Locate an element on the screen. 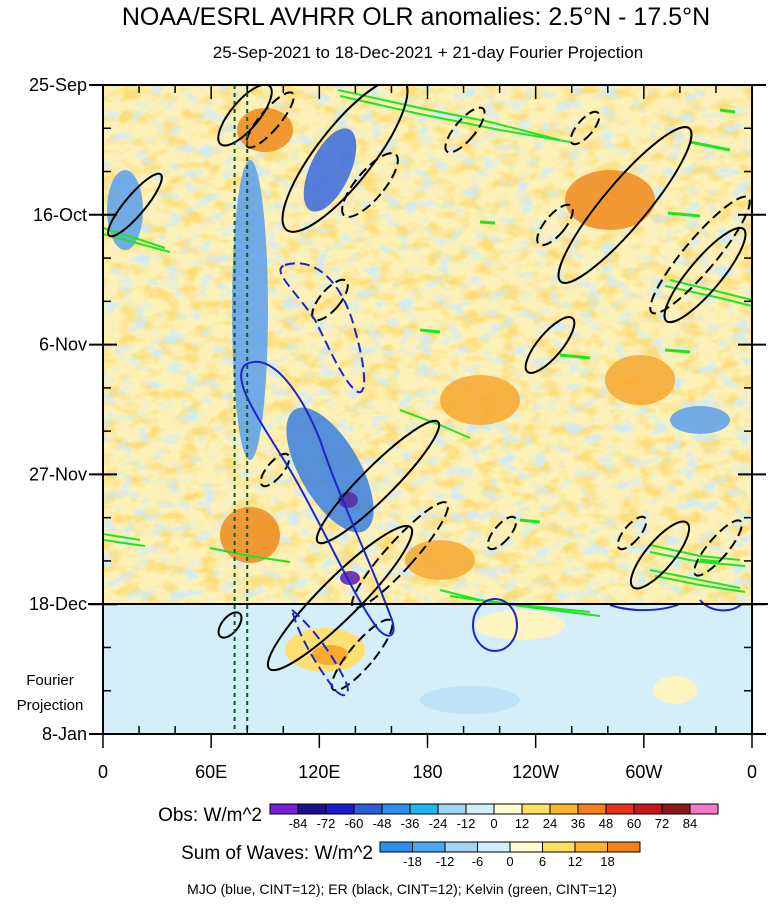 The width and height of the screenshot is (772, 905). obs-colorbar: -84 -72 -60 -48 -36 -24 -12 0 12 24 36 48 60 72 84 is located at coordinates (494, 817).